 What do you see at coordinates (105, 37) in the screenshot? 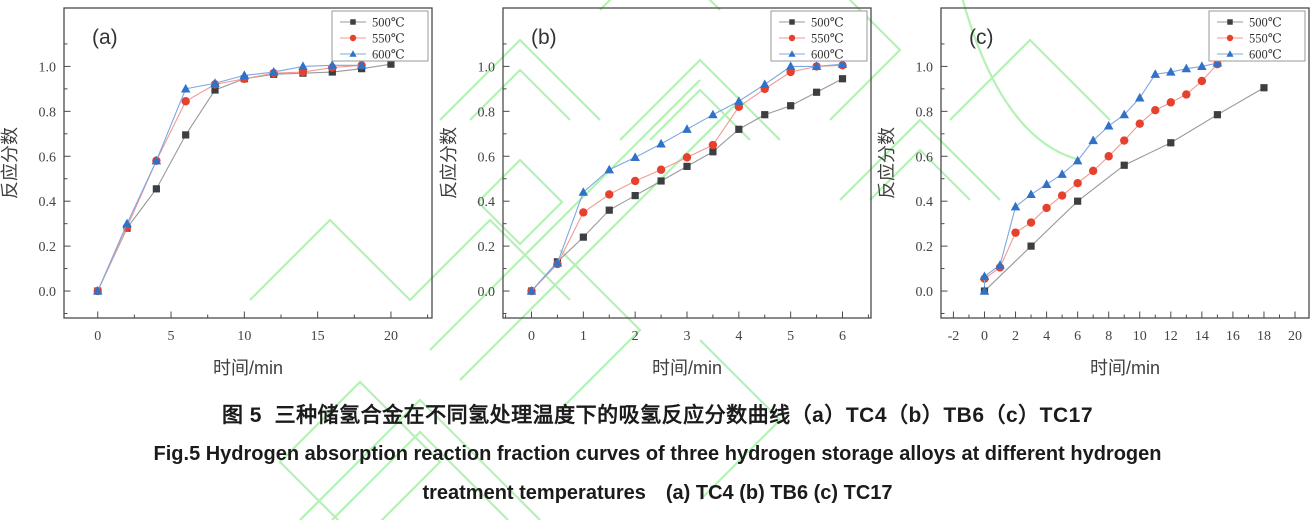
I see `panel-label: (a)` at bounding box center [105, 37].